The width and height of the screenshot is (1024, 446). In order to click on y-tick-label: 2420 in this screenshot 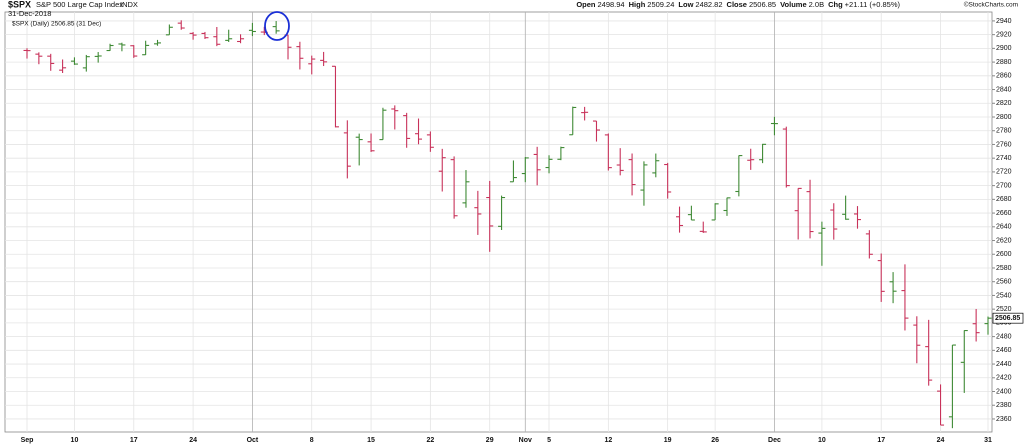, I will do `click(1004, 378)`.